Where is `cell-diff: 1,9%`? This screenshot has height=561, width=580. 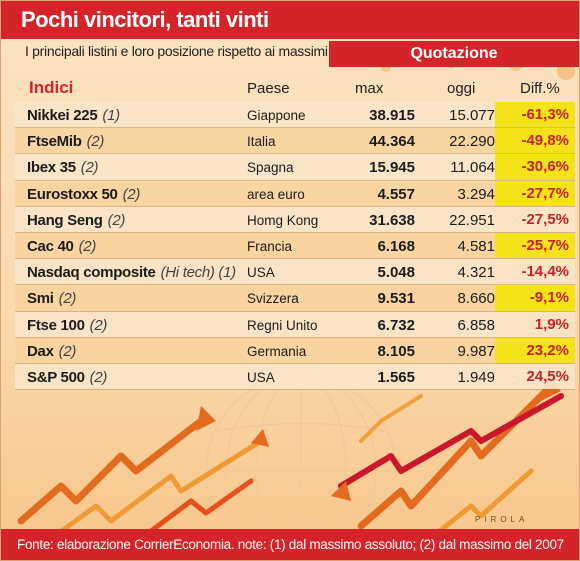
cell-diff: 1,9% is located at coordinates (551, 324).